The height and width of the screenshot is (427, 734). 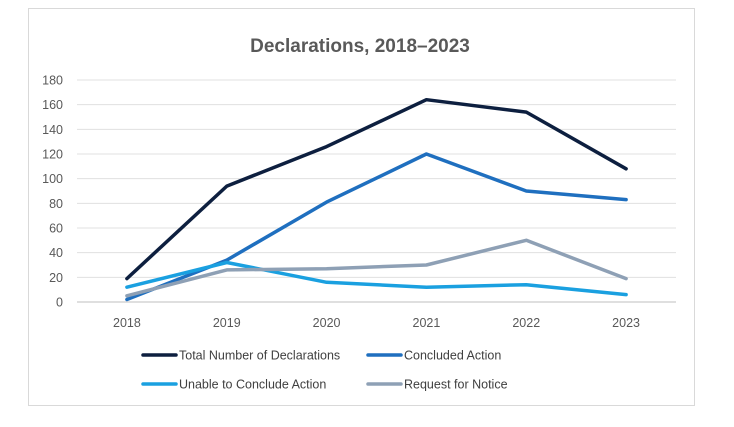 What do you see at coordinates (452, 356) in the screenshot?
I see `legend-label-1: Concluded Action` at bounding box center [452, 356].